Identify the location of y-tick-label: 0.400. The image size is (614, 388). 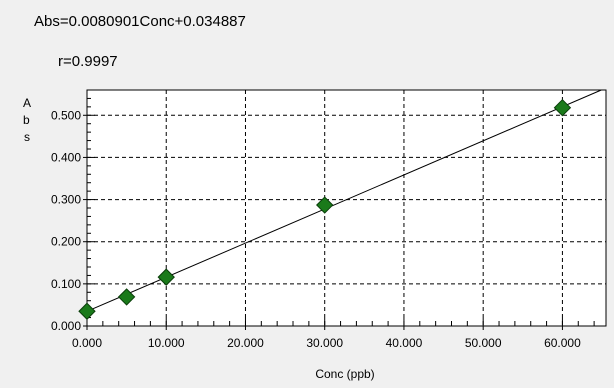
(66, 157).